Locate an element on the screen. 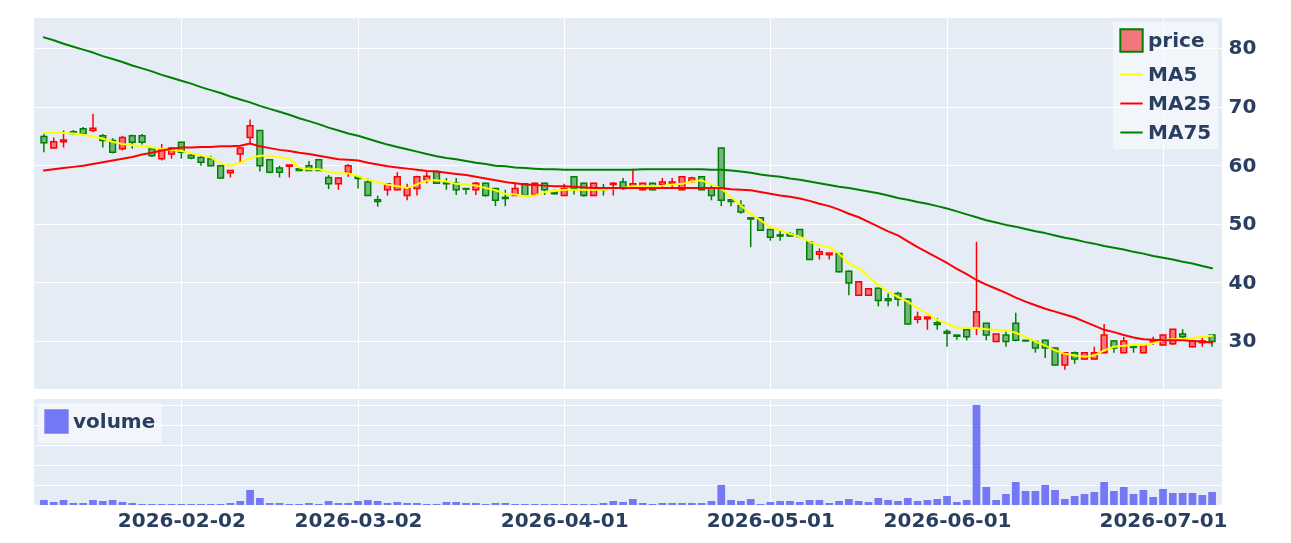 The width and height of the screenshot is (1291, 543). y-tick-label: 40 is located at coordinates (1242, 281).